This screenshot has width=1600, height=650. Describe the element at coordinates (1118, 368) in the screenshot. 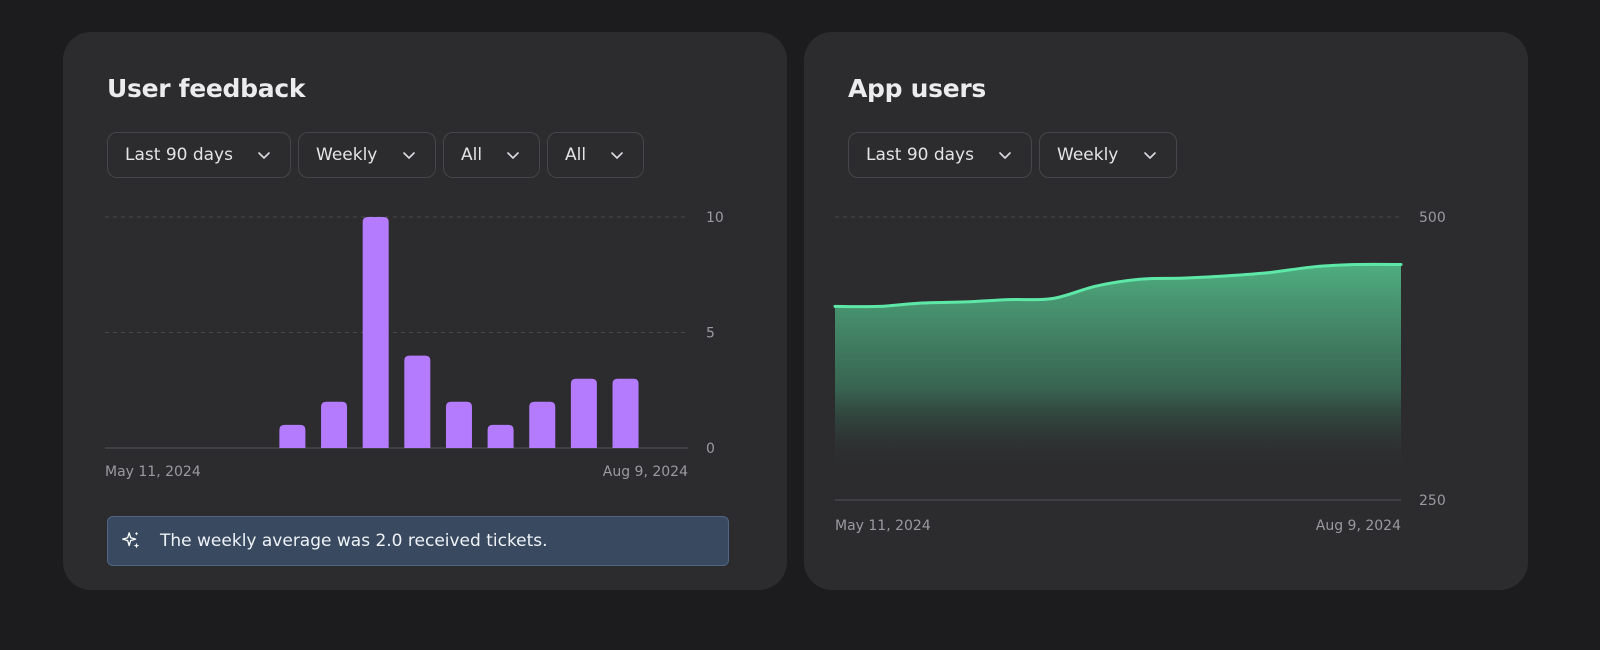

I see `area-fill` at that location.